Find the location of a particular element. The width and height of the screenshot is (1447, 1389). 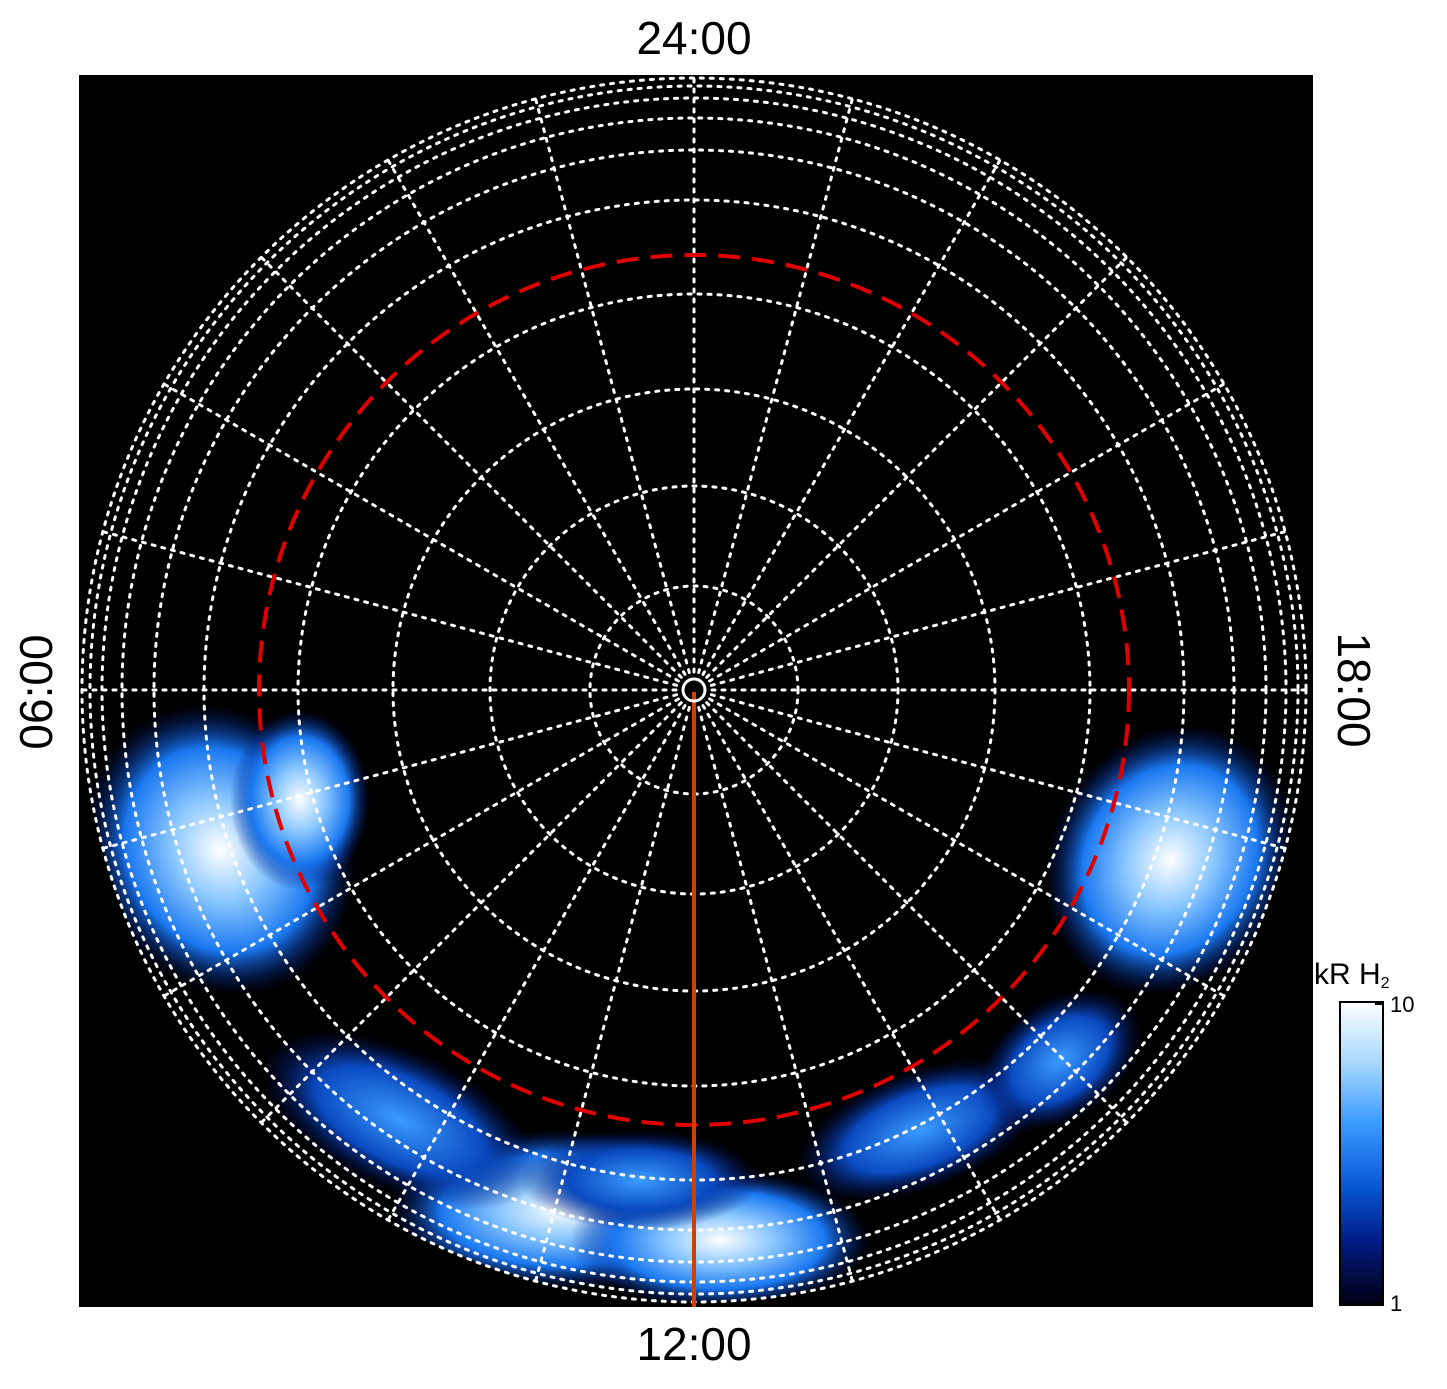

colorbar-label: kR H2 is located at coordinates (1352, 975).